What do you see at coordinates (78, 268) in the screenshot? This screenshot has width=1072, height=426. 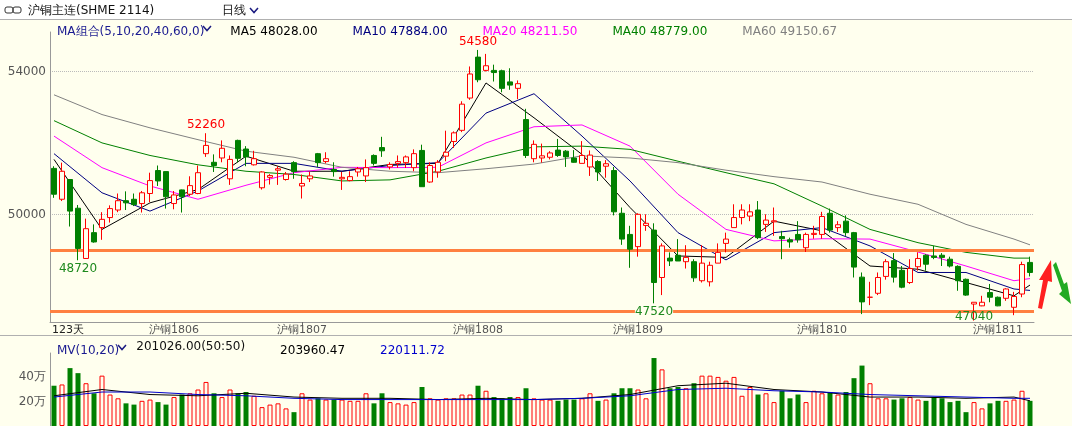 I see `annotation: 48720` at bounding box center [78, 268].